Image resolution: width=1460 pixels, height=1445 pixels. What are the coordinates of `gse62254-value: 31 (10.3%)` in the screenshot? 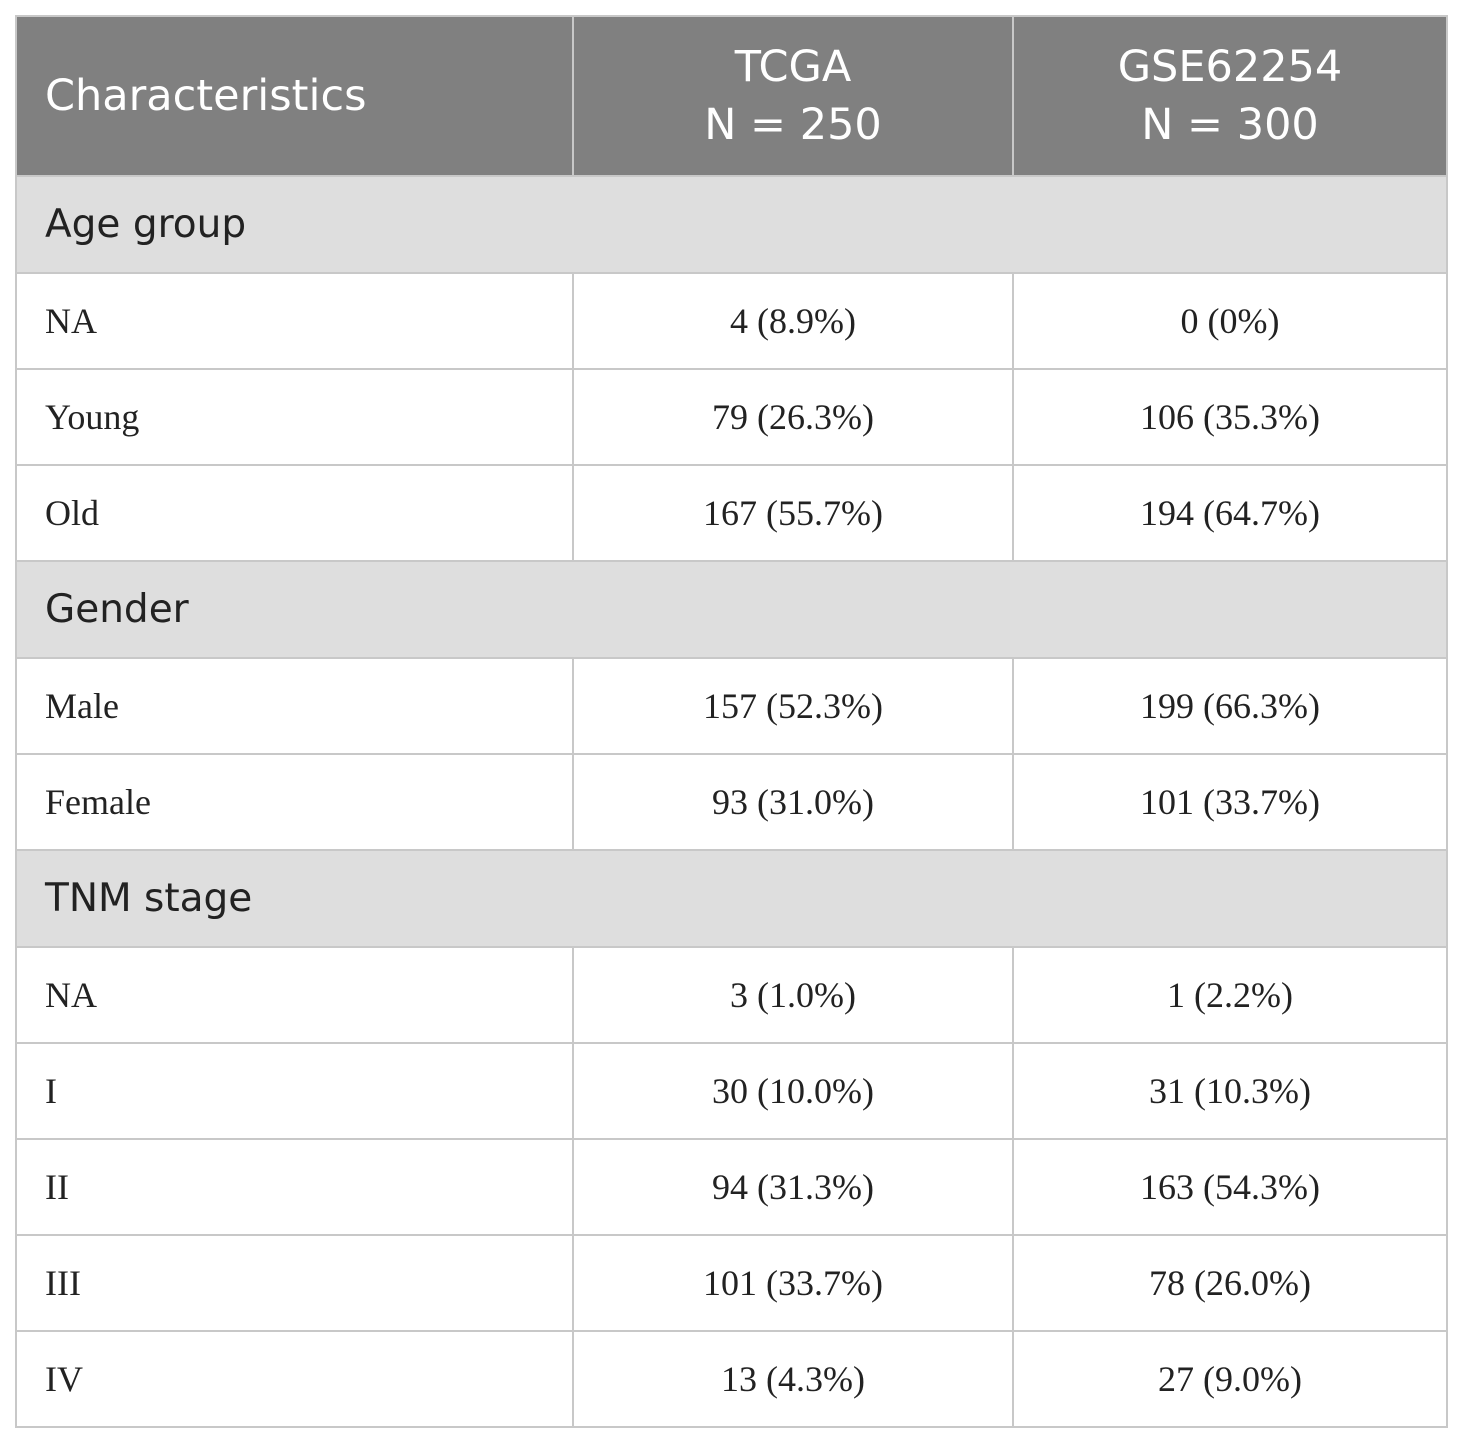 It's located at (1230, 1091).